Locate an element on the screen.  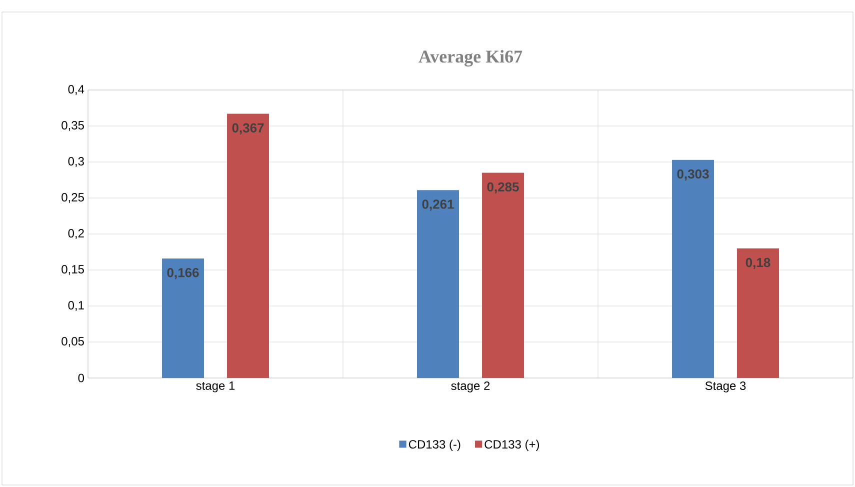
chart-title: Average Ki67 is located at coordinates (470, 58).